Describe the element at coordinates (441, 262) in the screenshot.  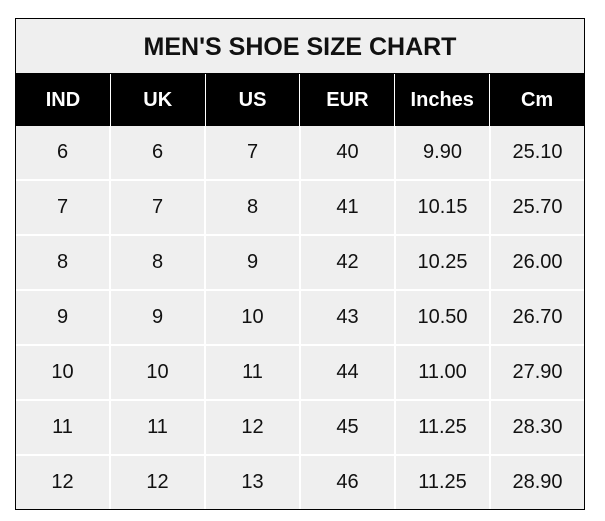
I see `table-cell: 10.25` at that location.